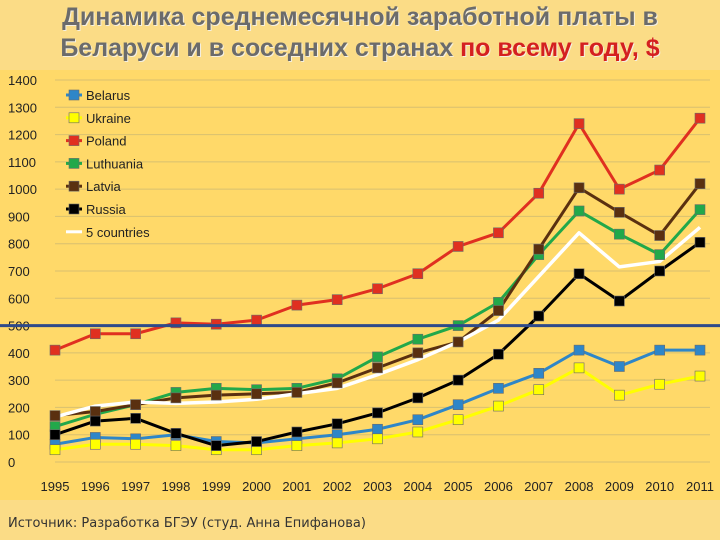 The image size is (720, 540). Describe the element at coordinates (19, 353) in the screenshot. I see `y-tick-label: 400` at that location.